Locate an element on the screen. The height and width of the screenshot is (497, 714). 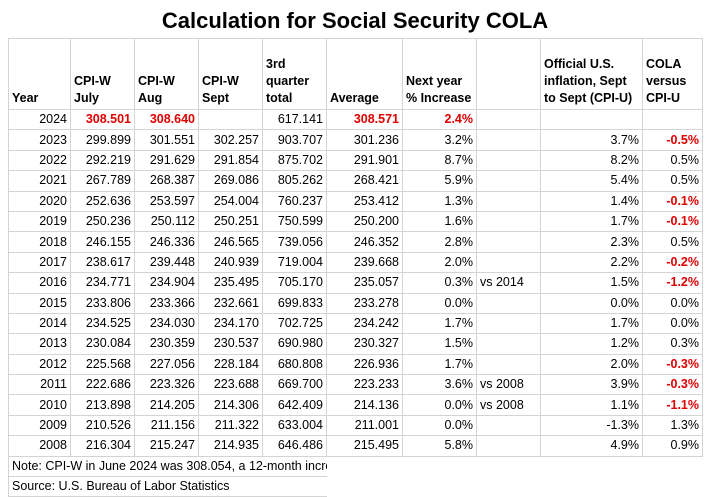
table-cell: 2021 is located at coordinates (39, 181).